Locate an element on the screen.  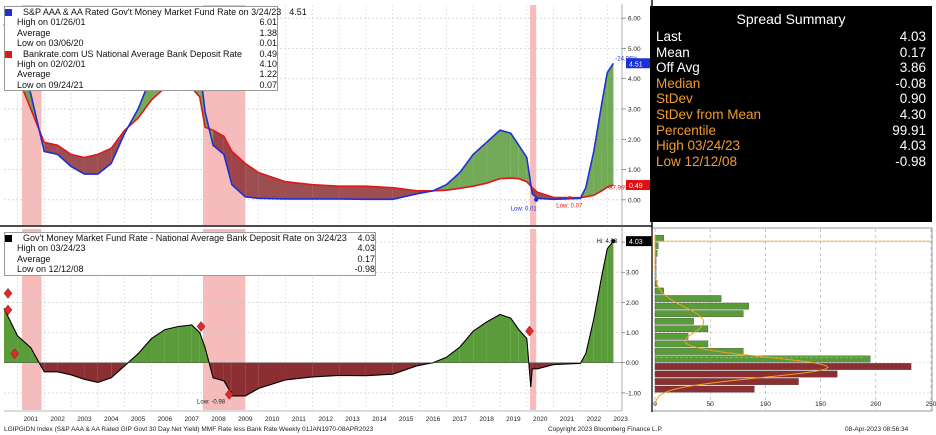
x-tick-label: 2007 is located at coordinates (191, 419).